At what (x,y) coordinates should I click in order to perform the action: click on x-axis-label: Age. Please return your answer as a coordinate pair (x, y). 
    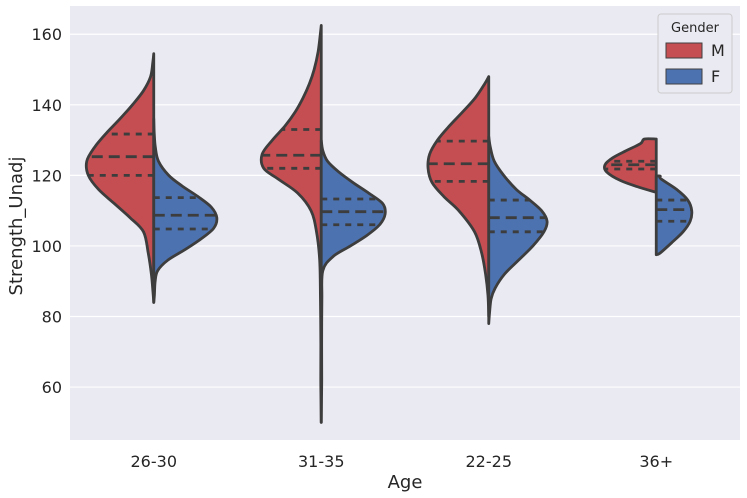
    Looking at the image, I should click on (405, 482).